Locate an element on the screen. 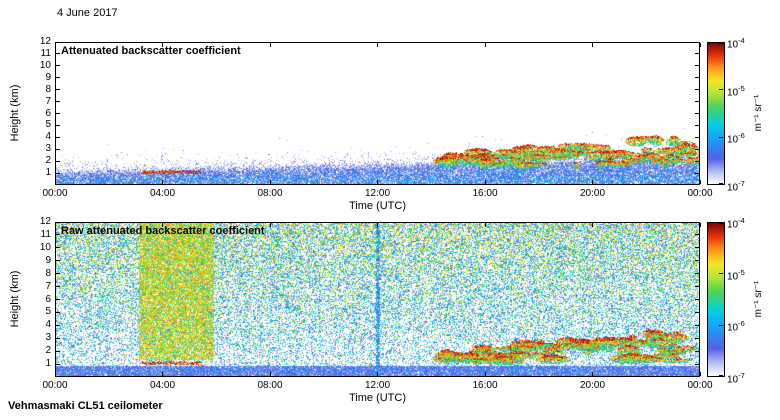 This screenshot has height=420, width=780. y-tick-label: 4 is located at coordinates (48, 137).